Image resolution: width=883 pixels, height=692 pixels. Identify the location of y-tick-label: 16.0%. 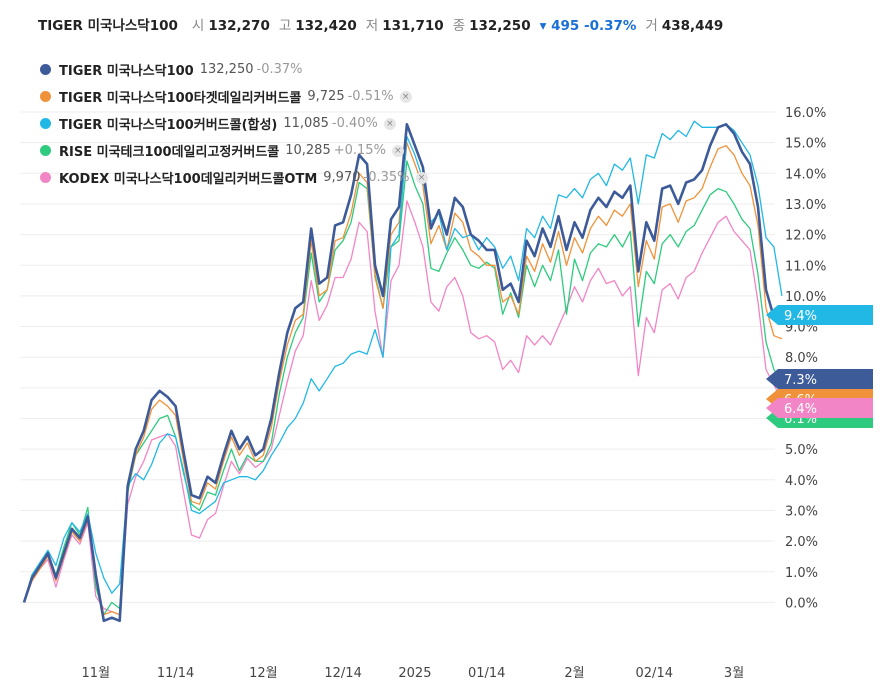
(805, 113).